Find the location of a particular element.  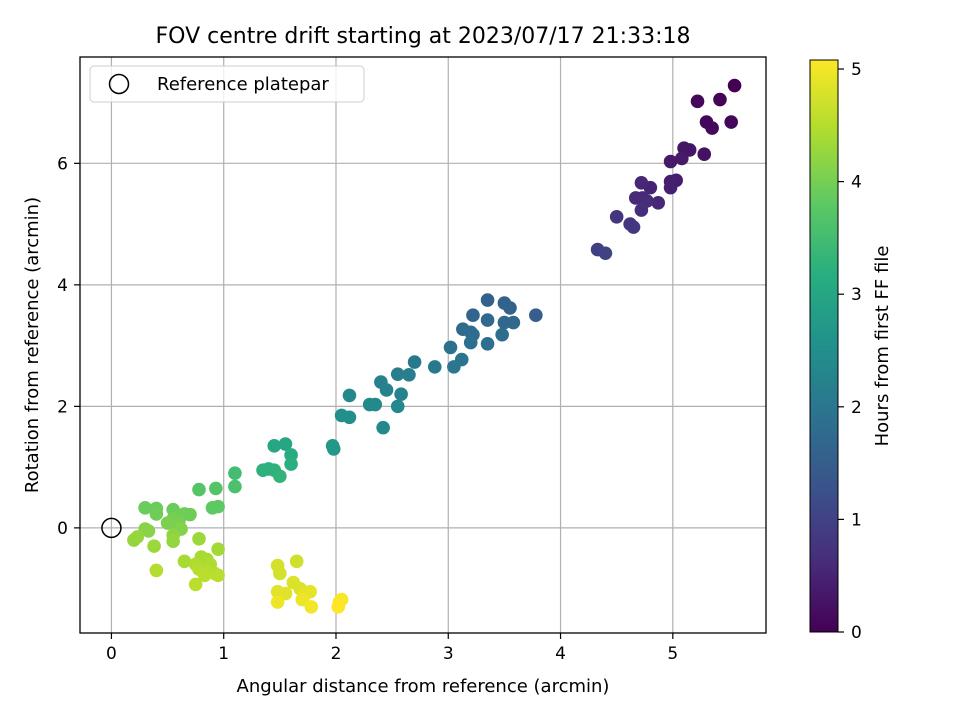

y-tick-label: 6 is located at coordinates (62, 164).